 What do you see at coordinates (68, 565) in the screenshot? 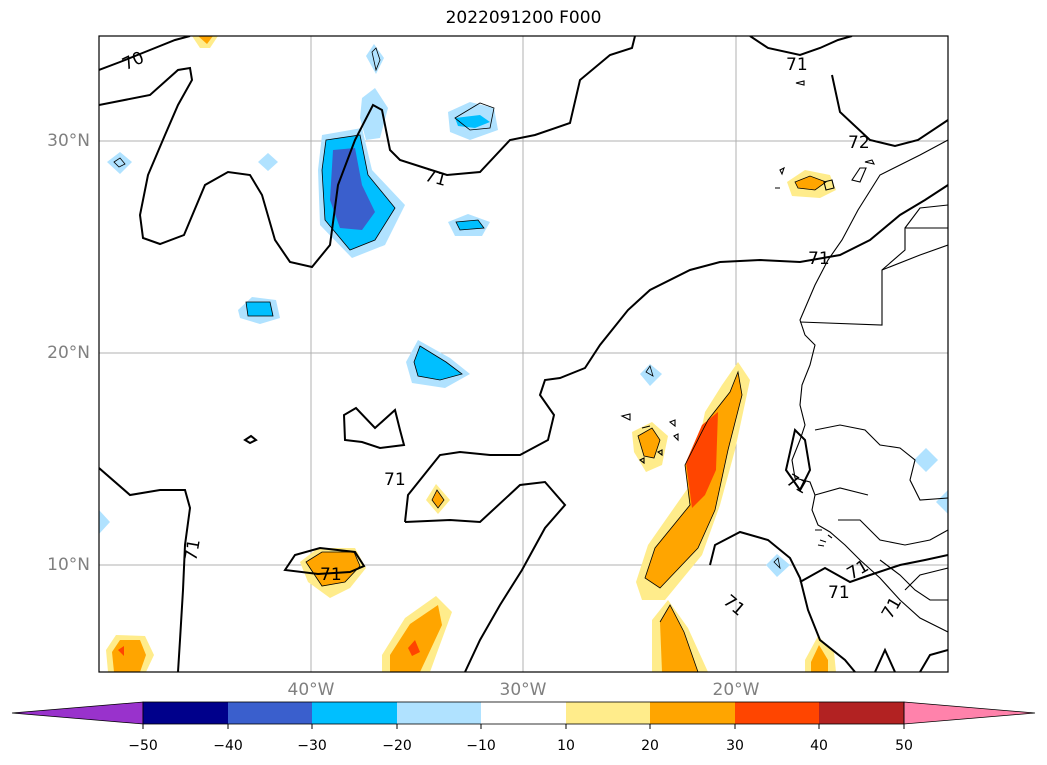
I see `lat-label-10n: 10°N` at bounding box center [68, 565].